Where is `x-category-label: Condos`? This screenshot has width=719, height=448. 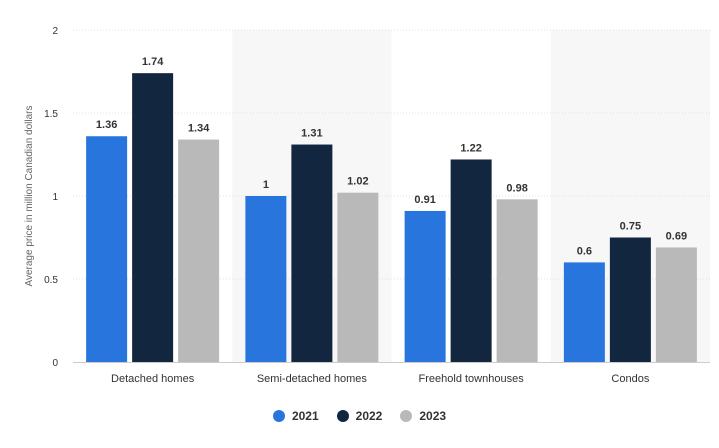 x-category-label: Condos is located at coordinates (630, 379).